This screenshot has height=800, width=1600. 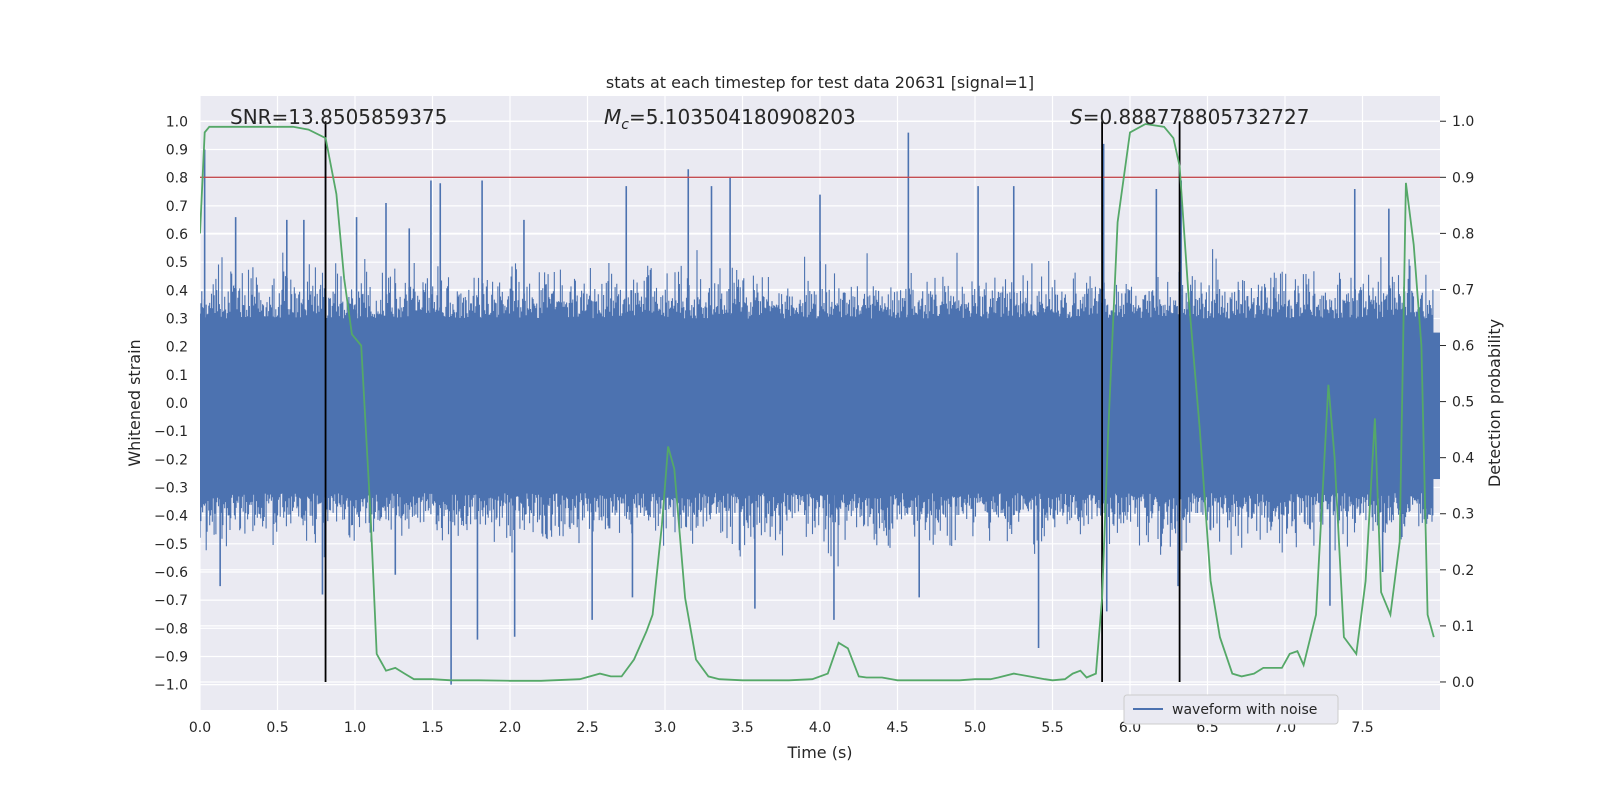 What do you see at coordinates (1196, 117) in the screenshot?
I see `s-value: =0.888778805732727` at bounding box center [1196, 117].